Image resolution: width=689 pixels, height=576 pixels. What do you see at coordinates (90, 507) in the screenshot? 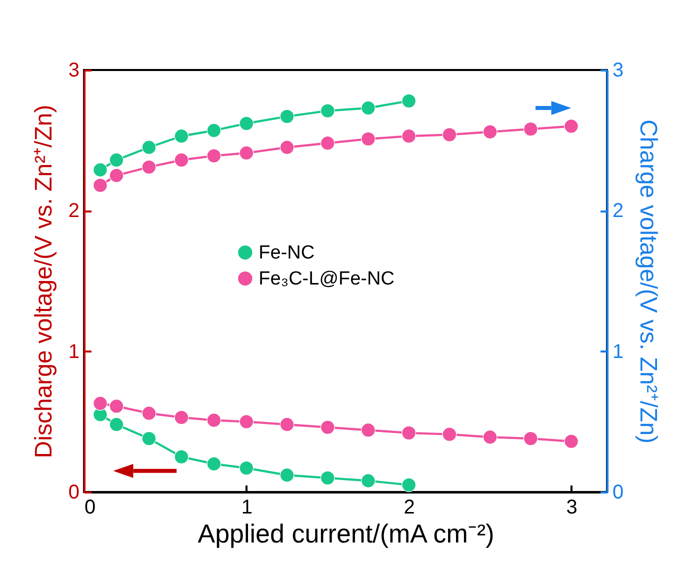
I see `x-tick-label: 0` at bounding box center [90, 507].